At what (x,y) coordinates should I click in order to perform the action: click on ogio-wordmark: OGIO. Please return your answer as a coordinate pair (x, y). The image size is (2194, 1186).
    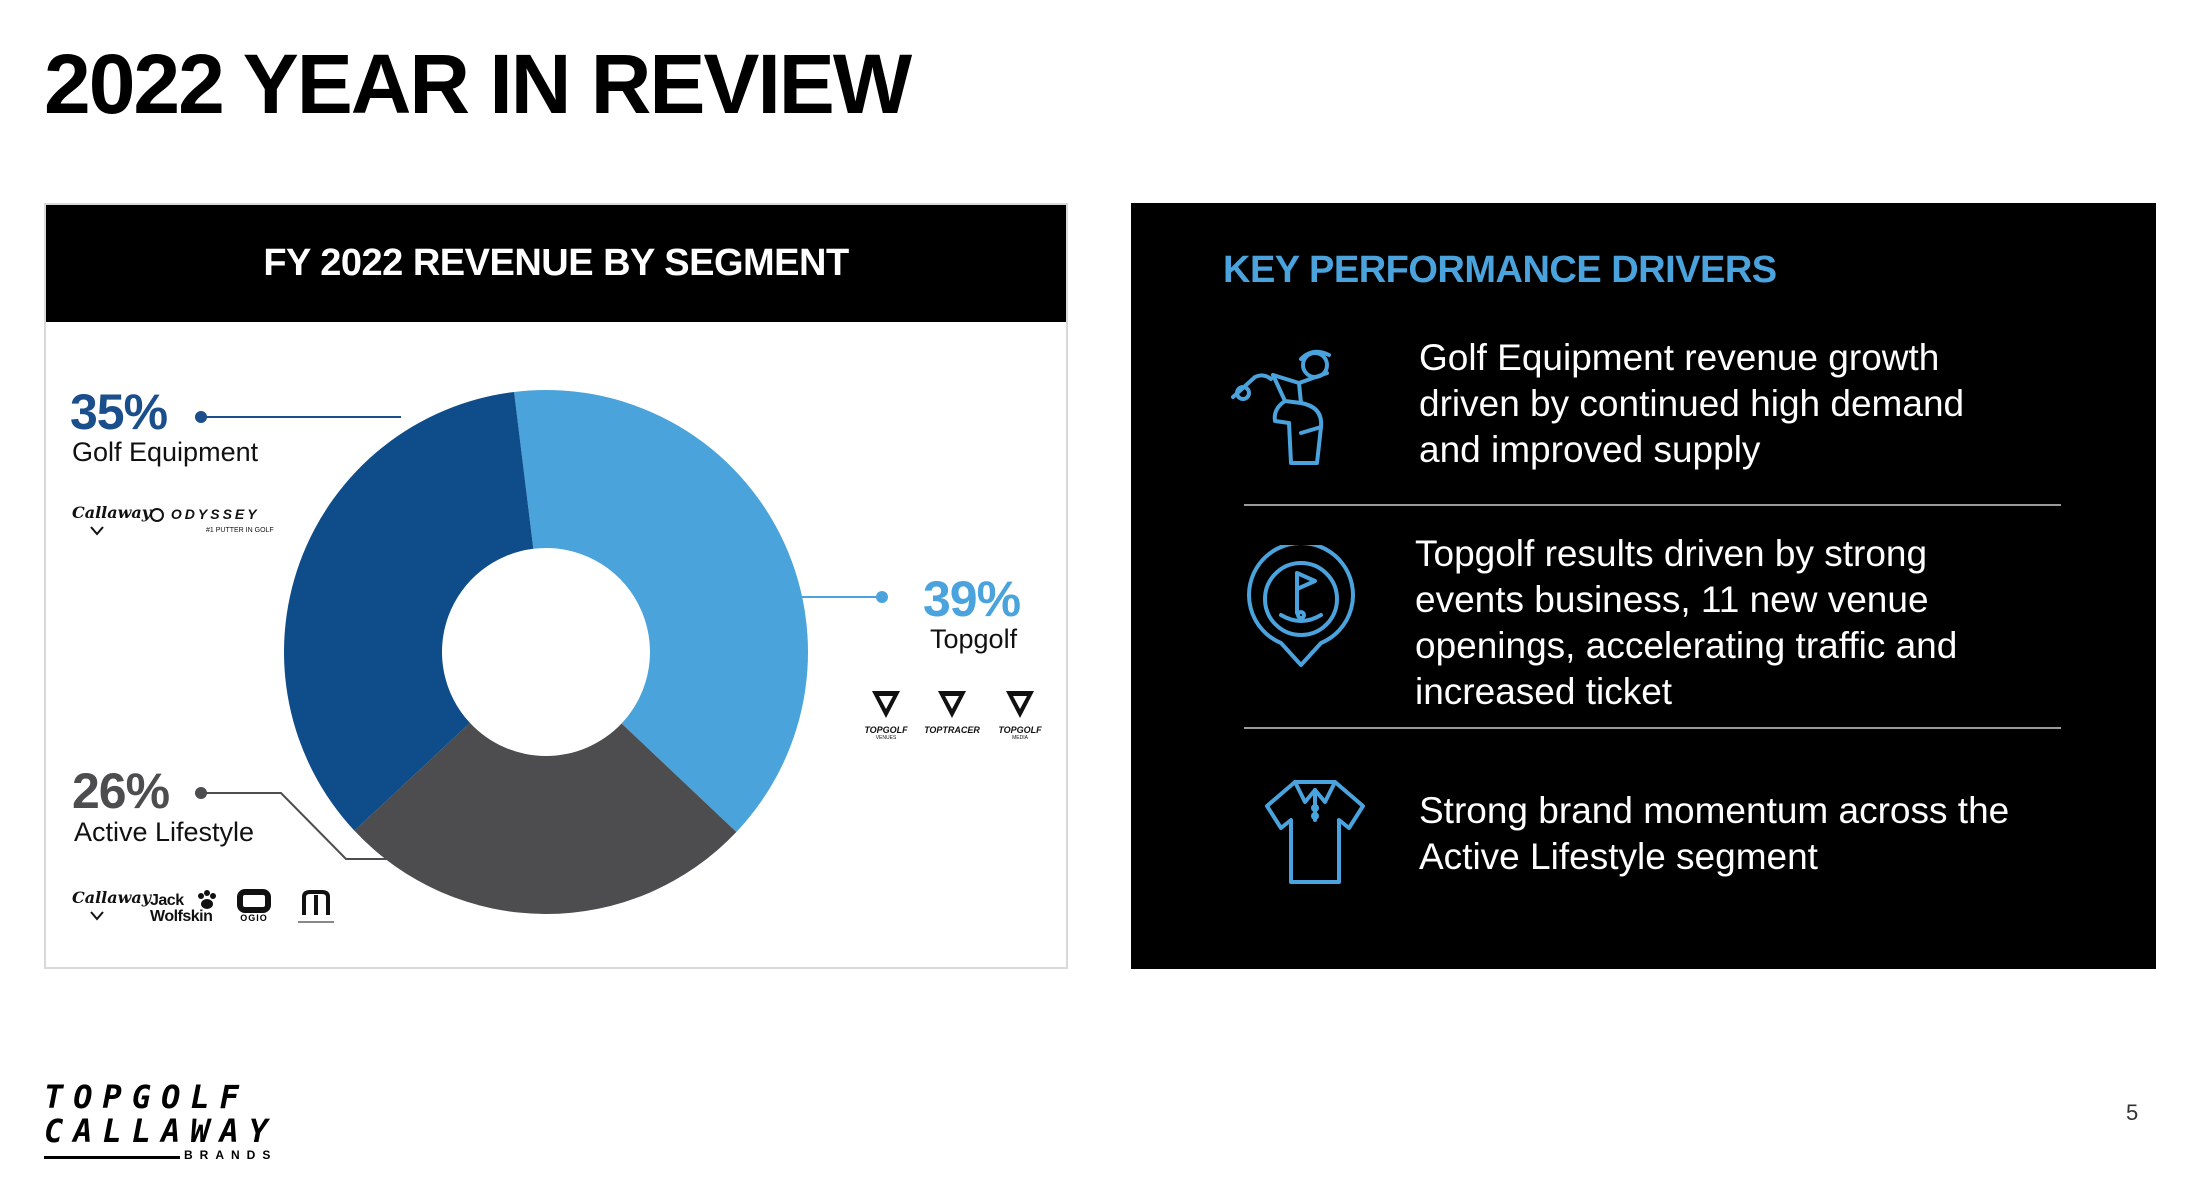
    Looking at the image, I should click on (254, 918).